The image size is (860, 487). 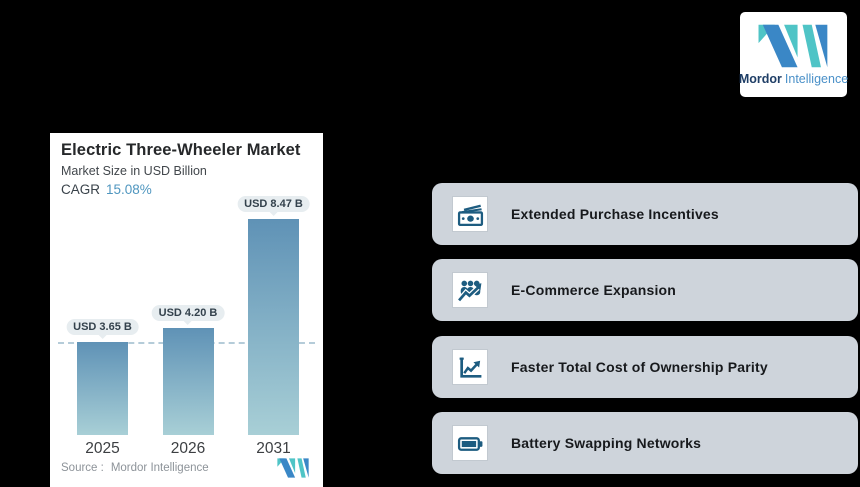 I want to click on value-label-2026: USD 4.20 B, so click(x=188, y=313).